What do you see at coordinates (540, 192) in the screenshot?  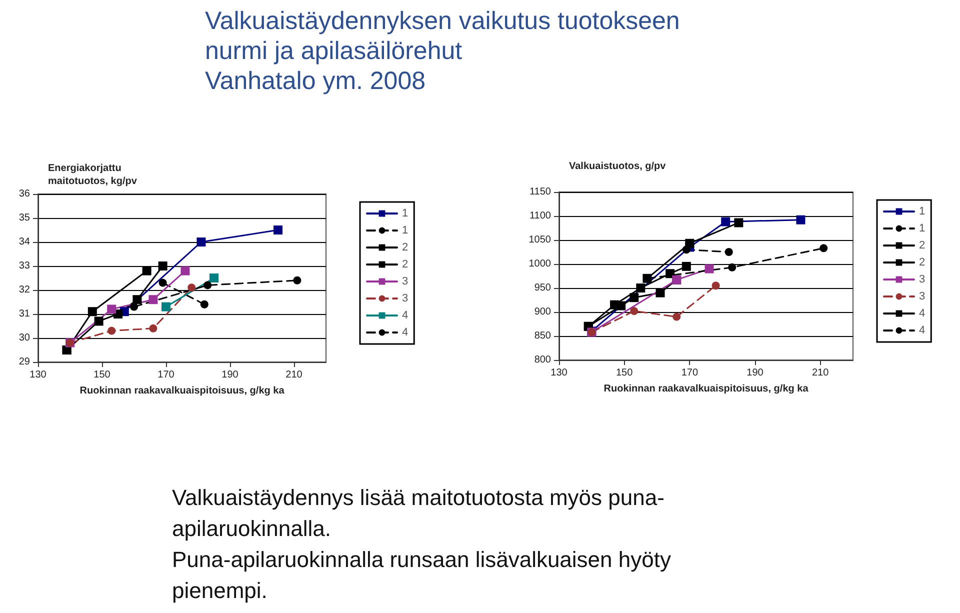 I see `y-tick-label: 1150` at bounding box center [540, 192].